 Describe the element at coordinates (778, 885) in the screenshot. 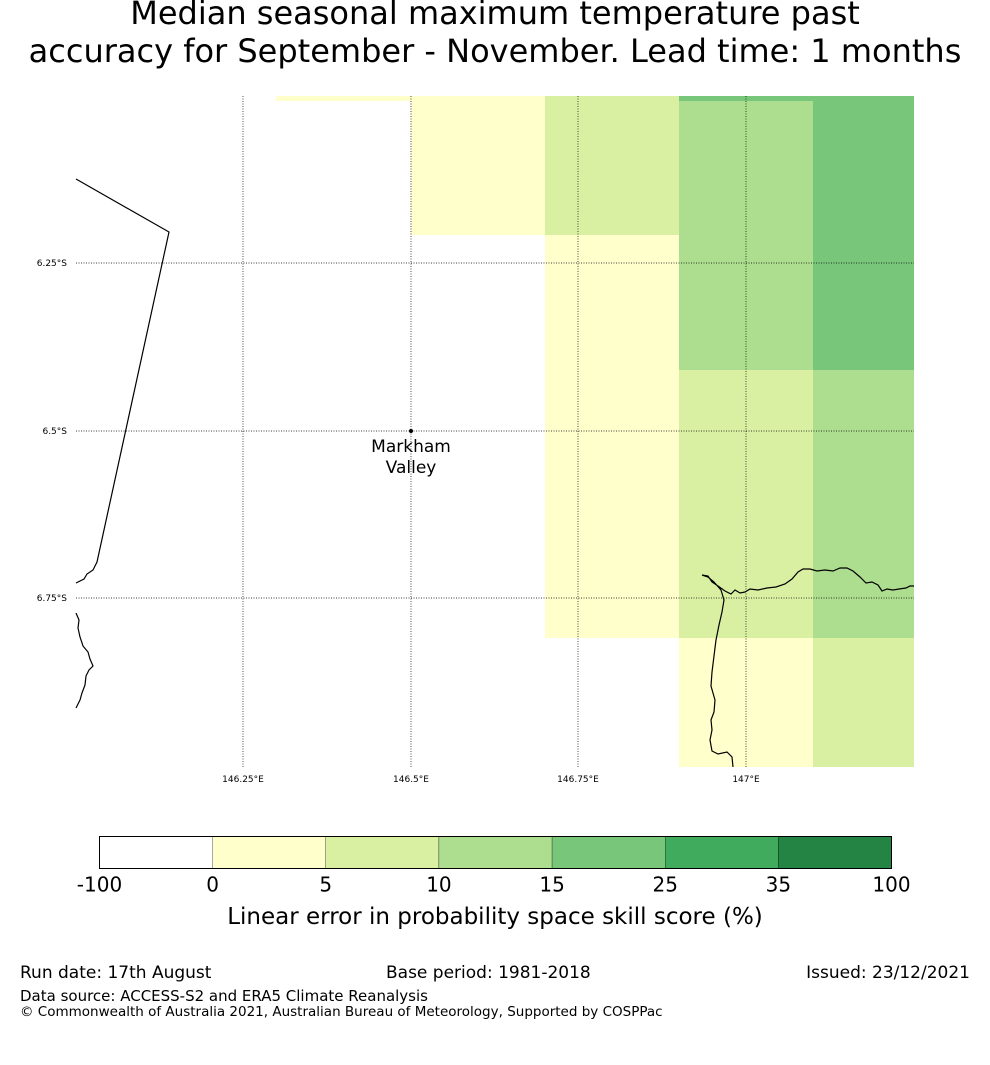

I see `colorbar-tick-label: 35` at that location.